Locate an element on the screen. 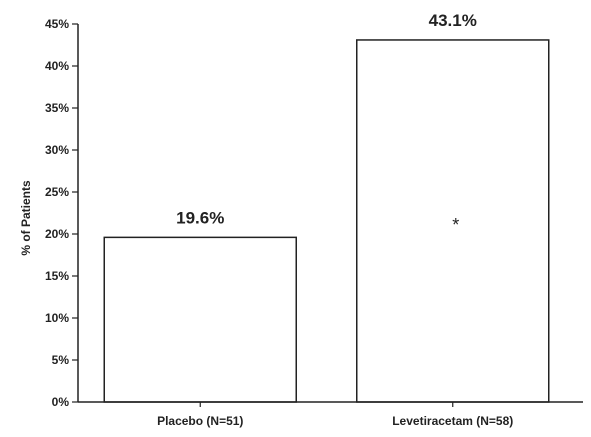 This screenshot has height=437, width=591. bar is located at coordinates (200, 319).